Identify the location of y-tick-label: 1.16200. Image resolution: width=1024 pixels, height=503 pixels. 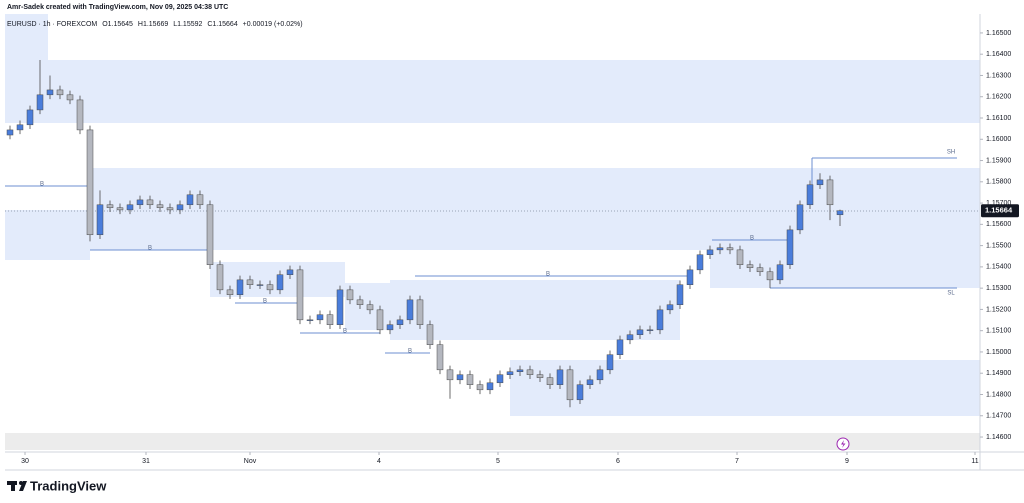
(998, 97).